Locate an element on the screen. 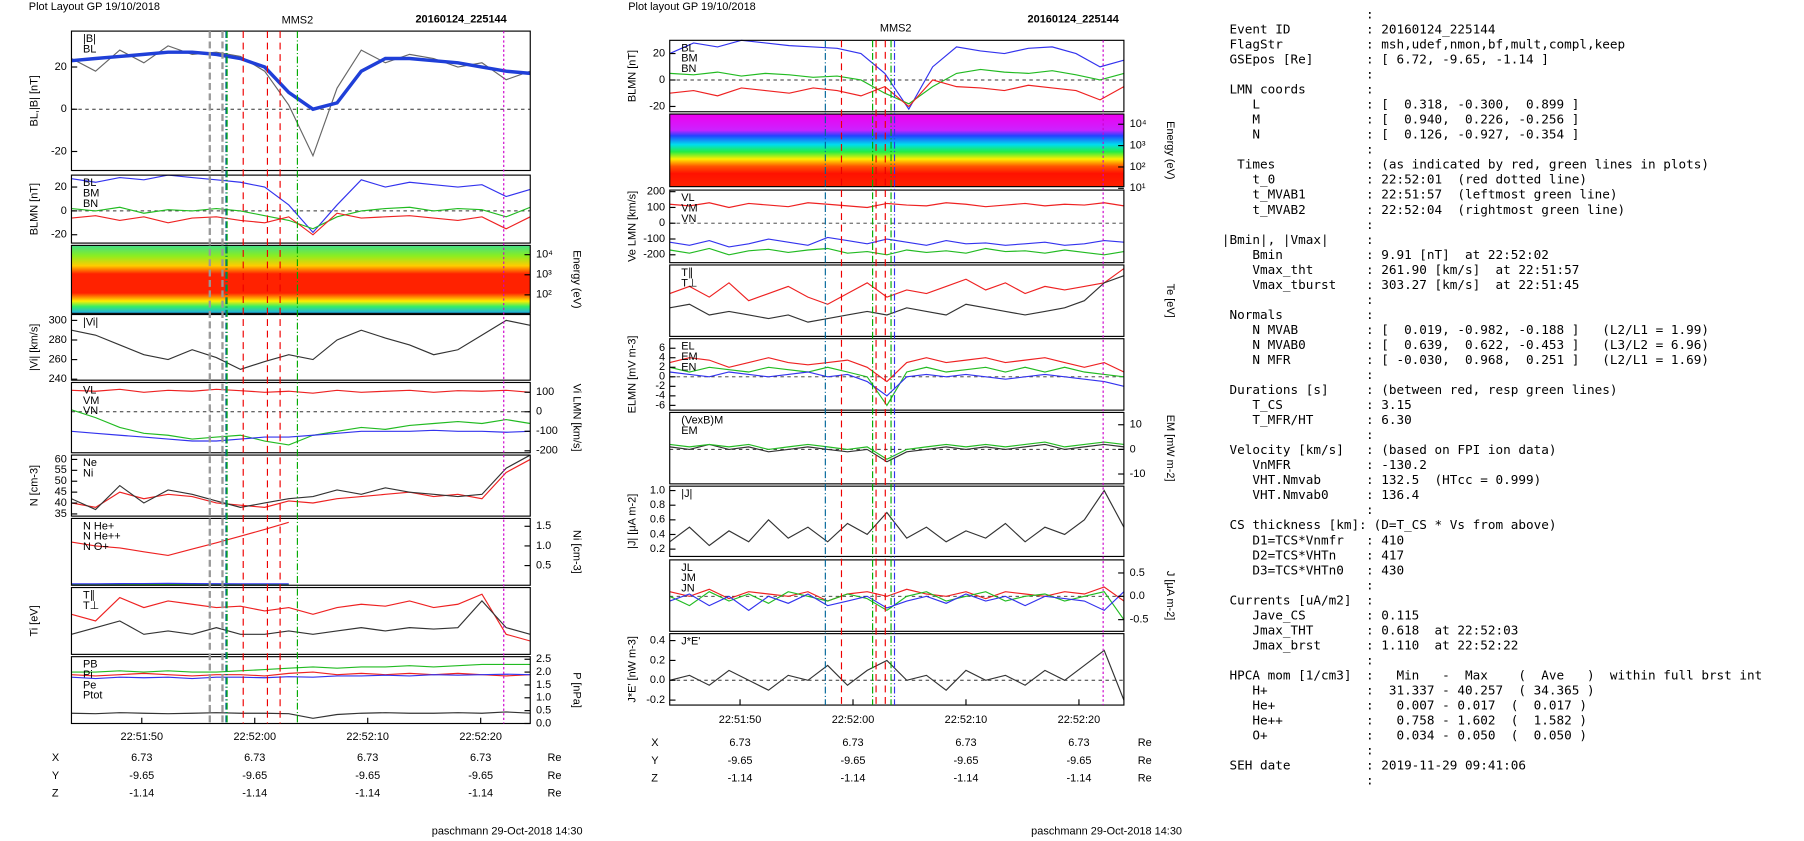  summary-key: N is located at coordinates (1241, 134).